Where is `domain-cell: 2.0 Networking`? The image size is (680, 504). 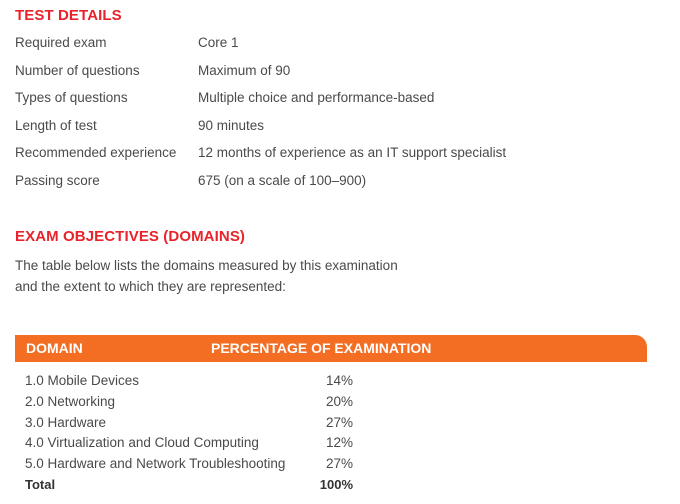
domain-cell: 2.0 Networking is located at coordinates (70, 401).